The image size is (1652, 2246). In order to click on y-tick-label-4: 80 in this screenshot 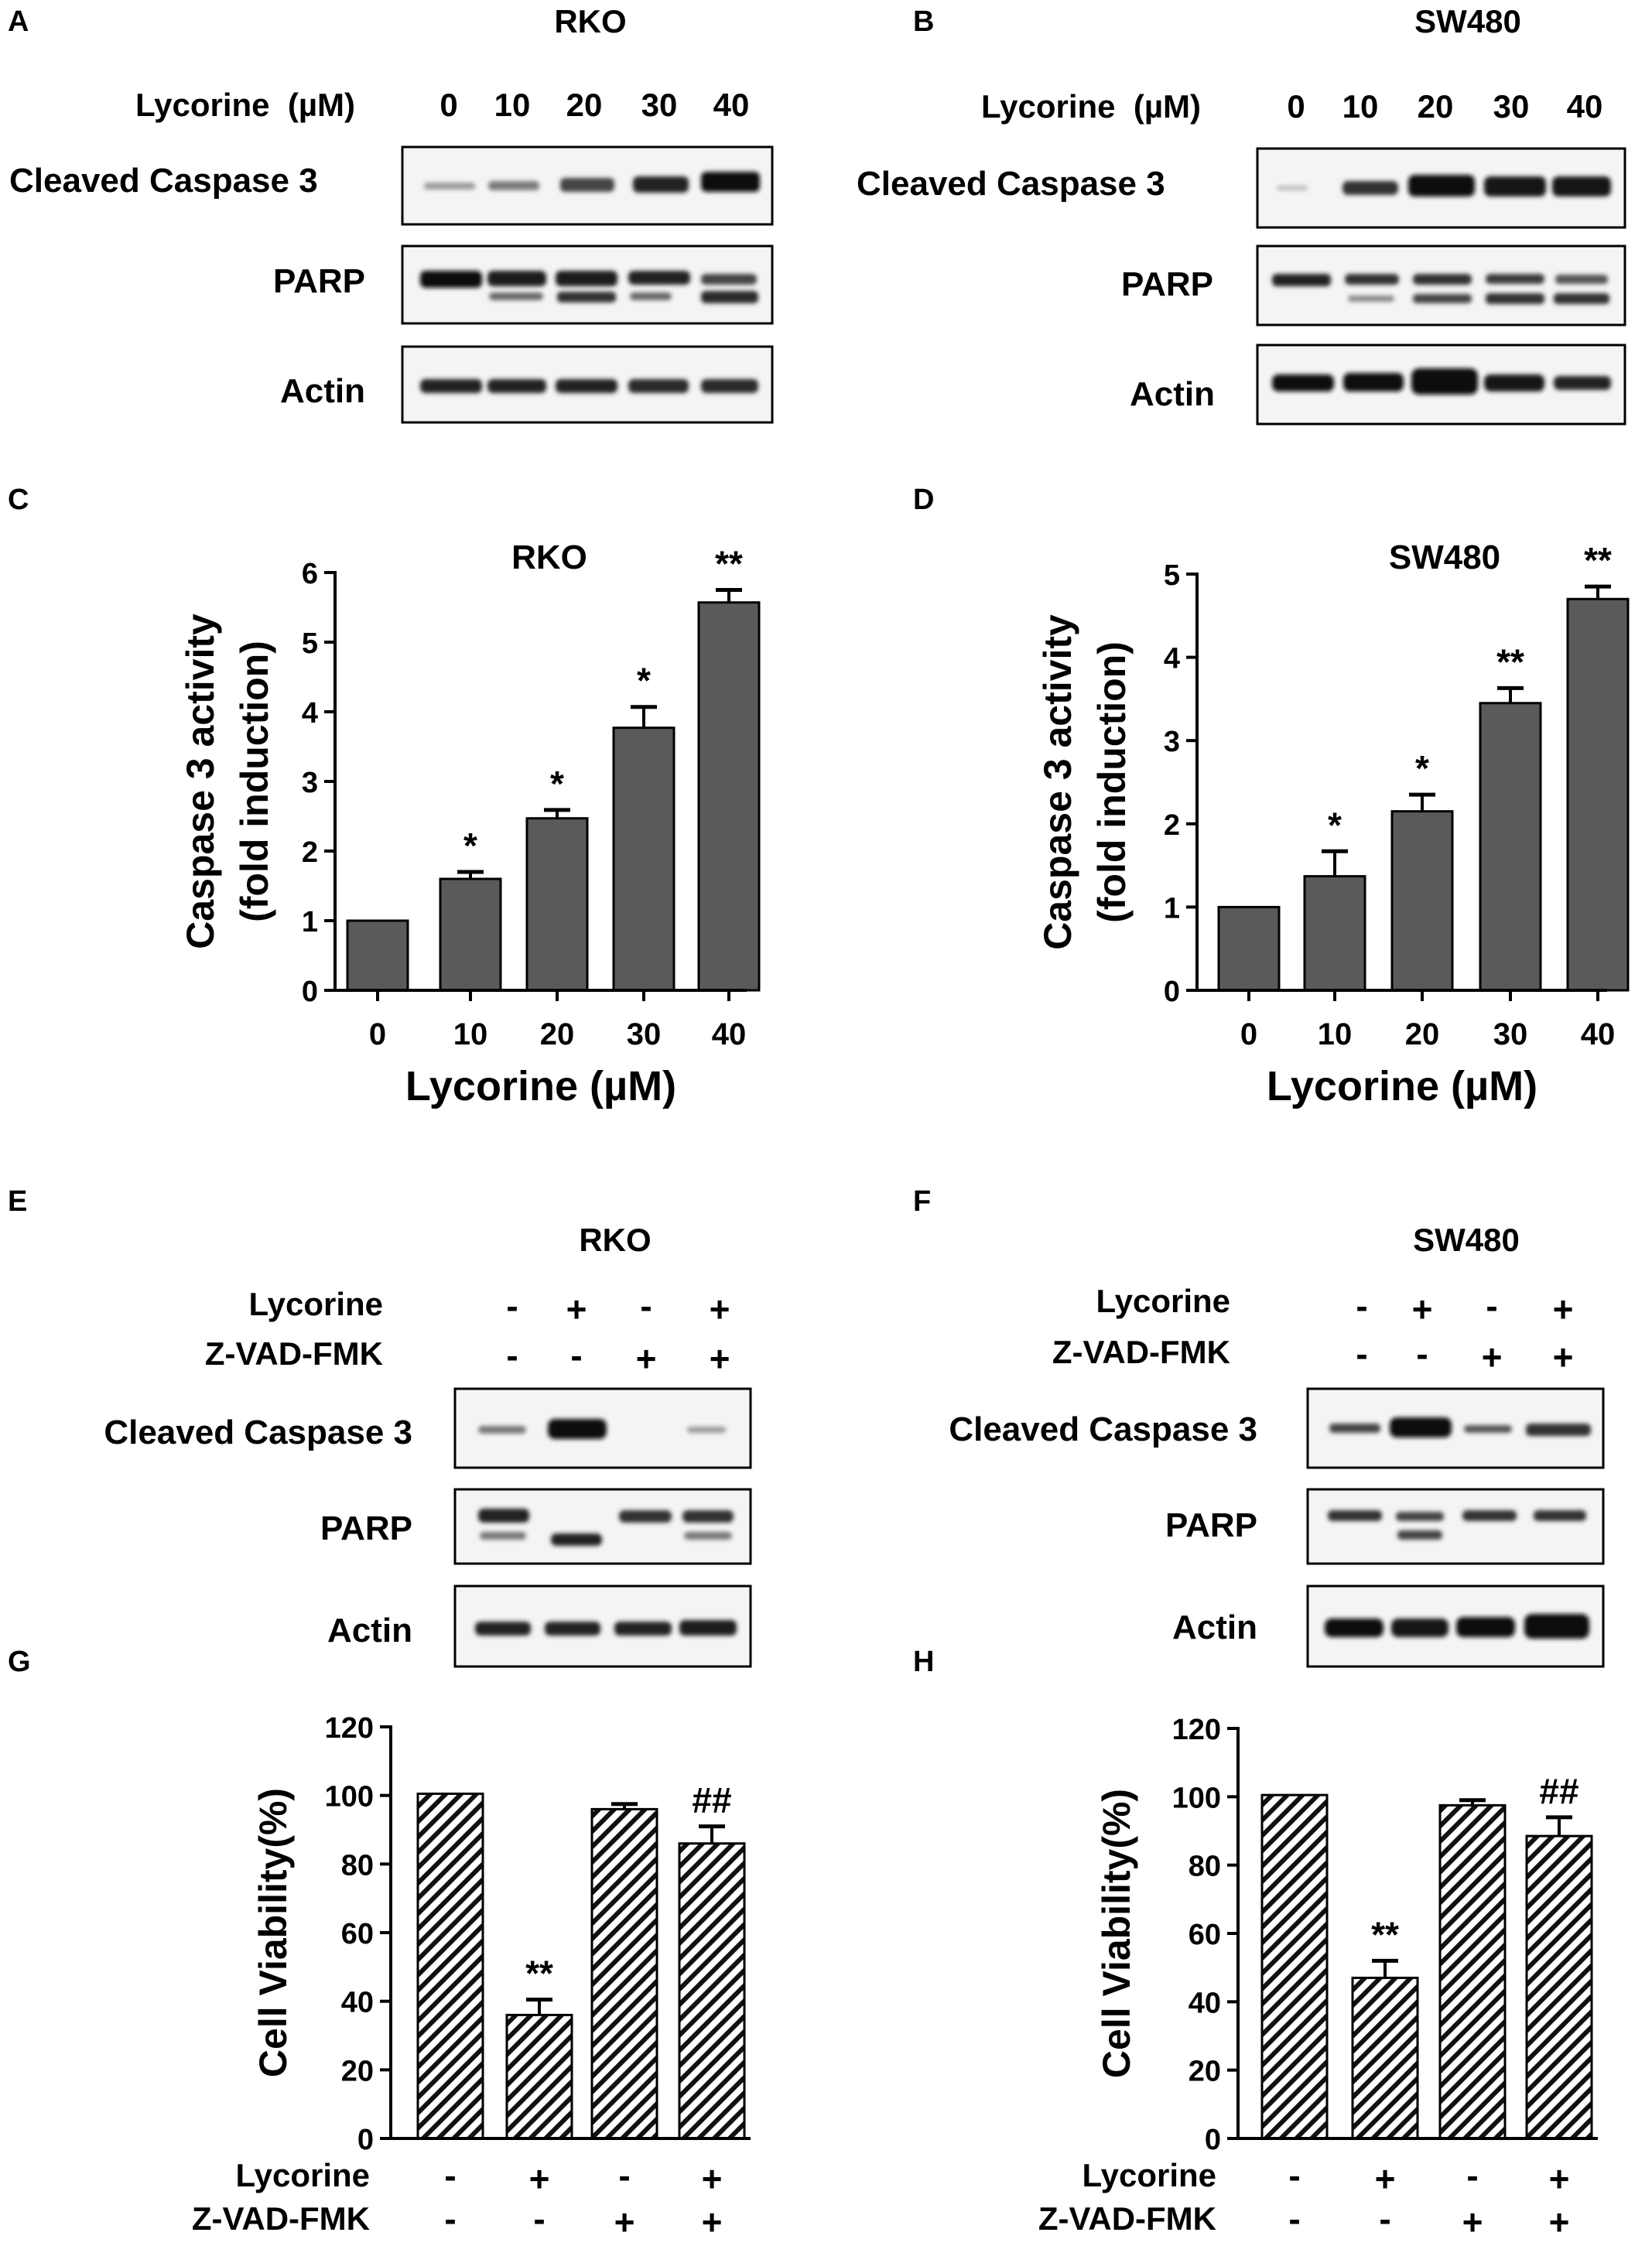, I will do `click(358, 1865)`.